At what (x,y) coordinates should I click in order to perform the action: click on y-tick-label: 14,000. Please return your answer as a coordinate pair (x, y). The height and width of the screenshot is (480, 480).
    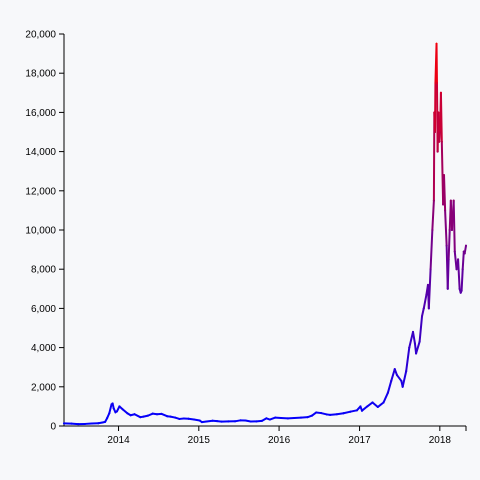
    Looking at the image, I should click on (40, 152).